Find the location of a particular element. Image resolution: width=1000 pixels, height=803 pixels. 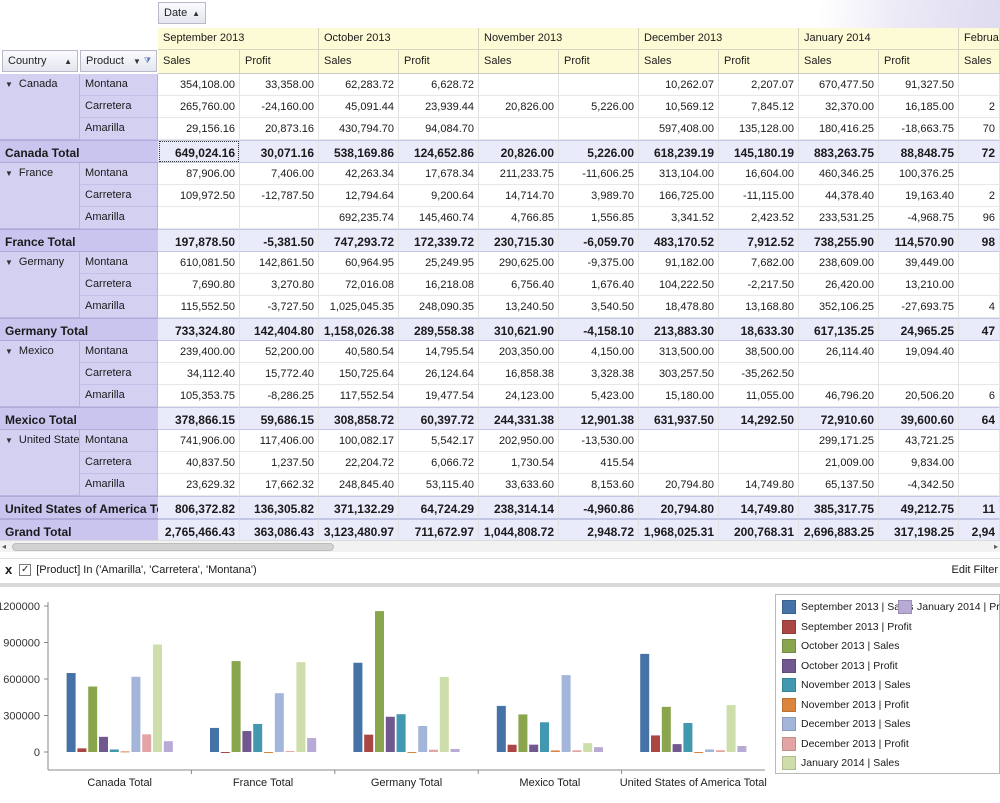

data-cell: 33,633.60 is located at coordinates (519, 485).